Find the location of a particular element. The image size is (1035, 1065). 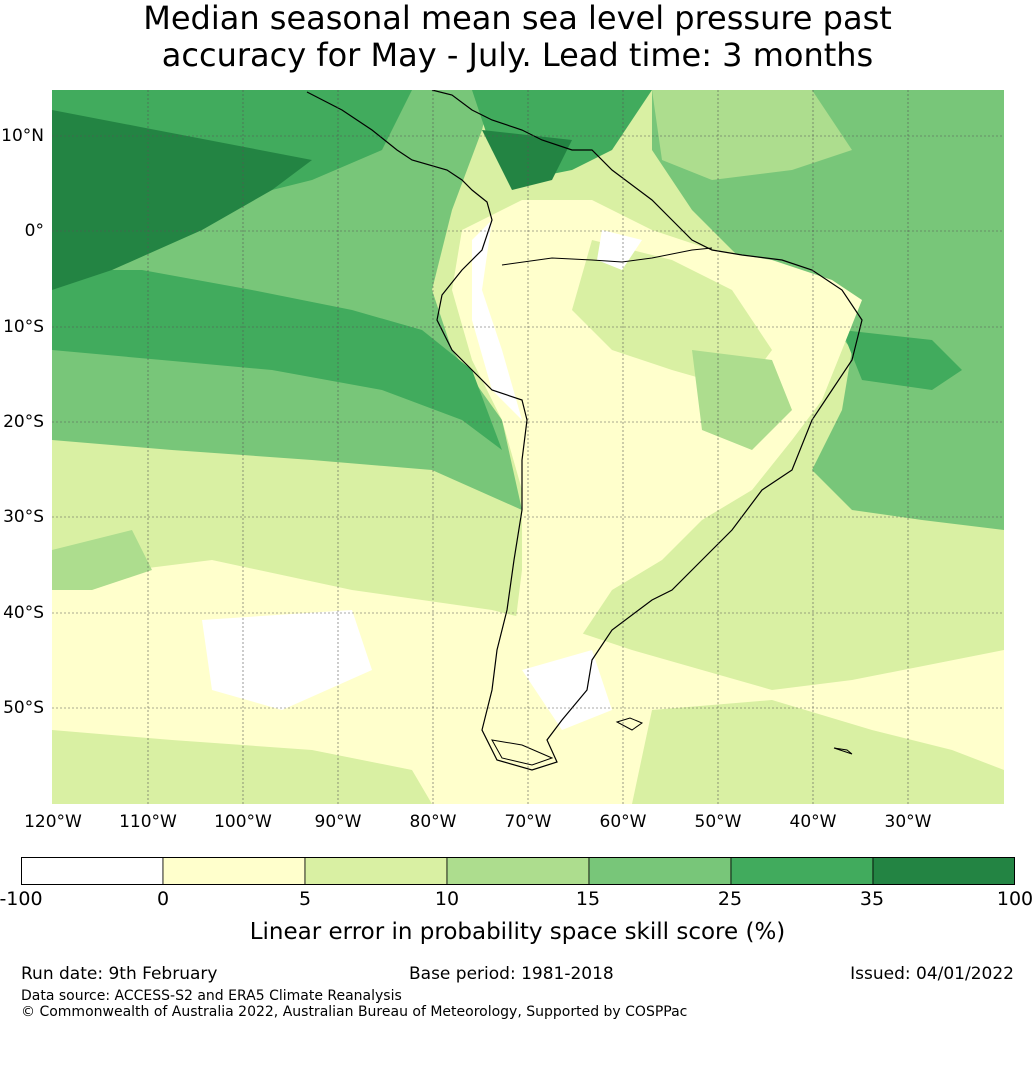

skill-region-pacific-25-35-b is located at coordinates (277, 360).